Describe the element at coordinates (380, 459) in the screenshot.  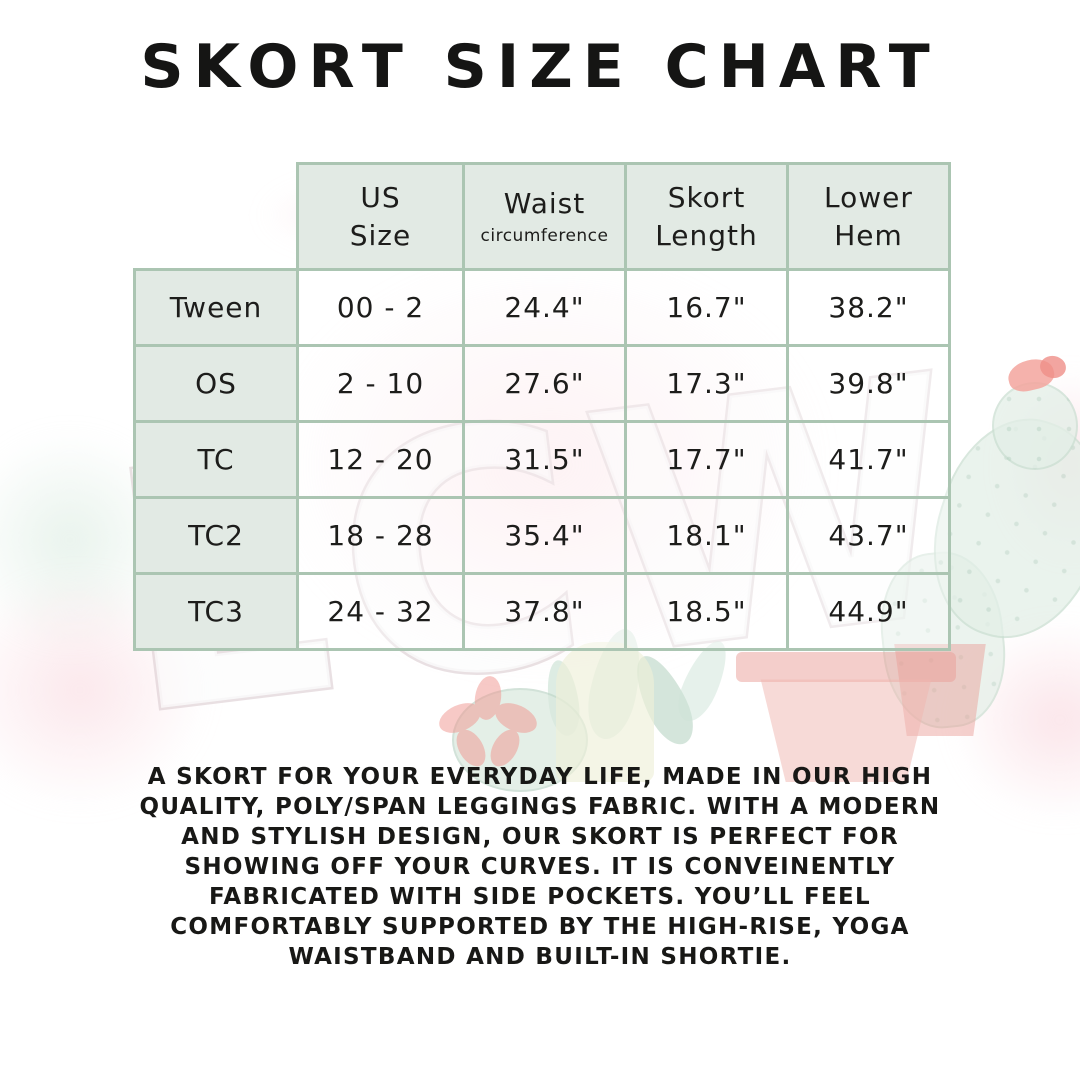
I see `table-cell: 12 - 20` at that location.